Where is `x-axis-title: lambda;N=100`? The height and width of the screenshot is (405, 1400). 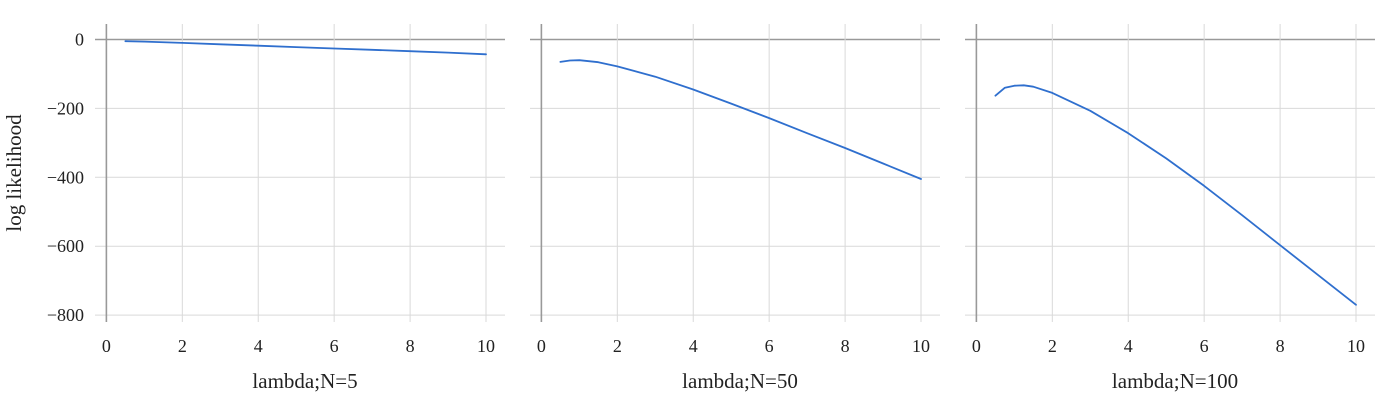
x-axis-title: lambda;N=100 is located at coordinates (1175, 381).